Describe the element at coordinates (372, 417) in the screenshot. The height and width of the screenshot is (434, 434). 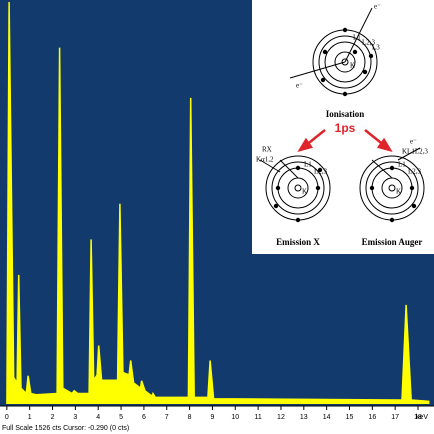
I see `x-tick-label: 16` at that location.